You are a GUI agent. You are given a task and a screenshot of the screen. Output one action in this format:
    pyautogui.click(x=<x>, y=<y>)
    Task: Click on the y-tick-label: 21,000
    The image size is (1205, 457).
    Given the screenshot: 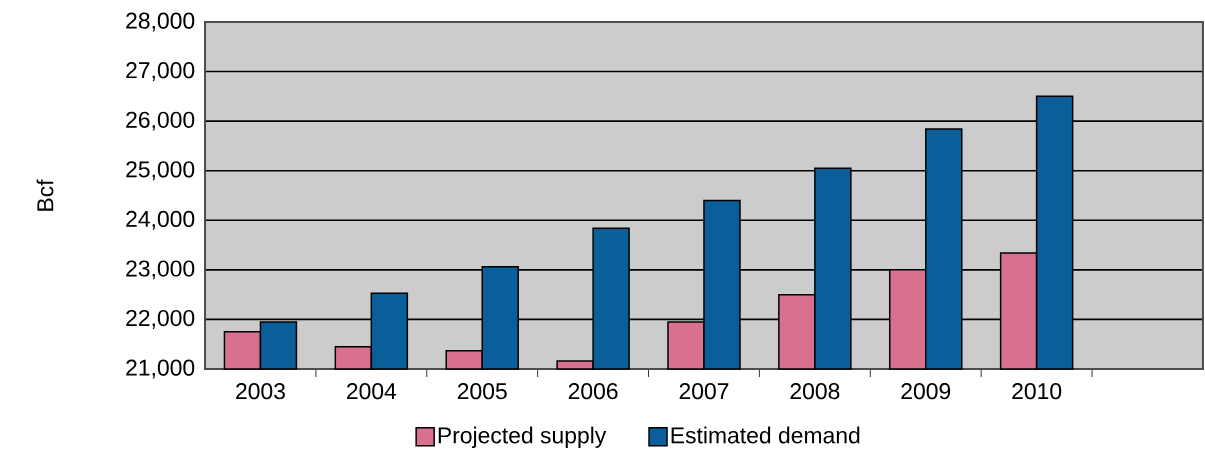 What is the action you would take?
    pyautogui.click(x=160, y=369)
    